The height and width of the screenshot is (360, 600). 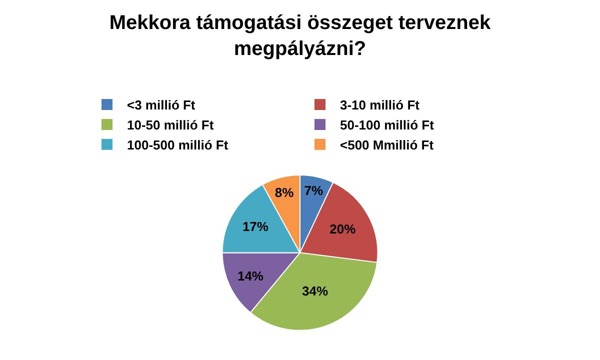 I want to click on legend-label: 10-50 millió Ft, so click(x=170, y=125).